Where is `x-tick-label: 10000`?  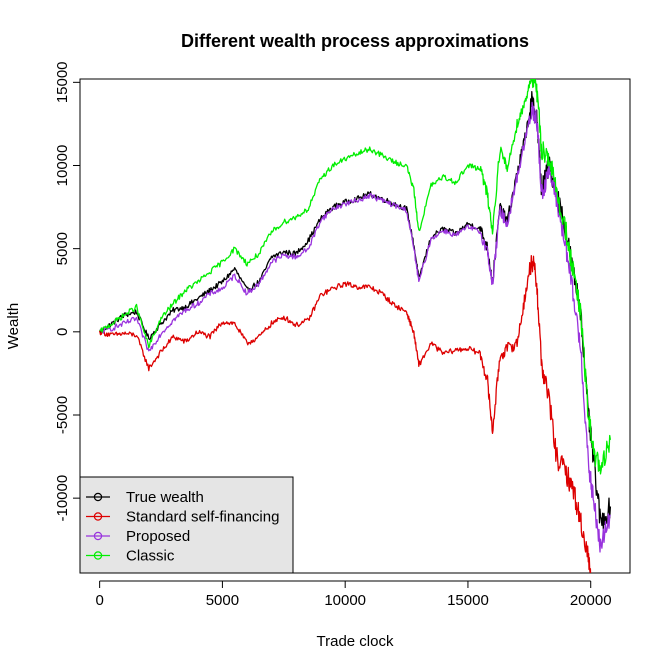
x-tick-label: 10000 is located at coordinates (345, 600).